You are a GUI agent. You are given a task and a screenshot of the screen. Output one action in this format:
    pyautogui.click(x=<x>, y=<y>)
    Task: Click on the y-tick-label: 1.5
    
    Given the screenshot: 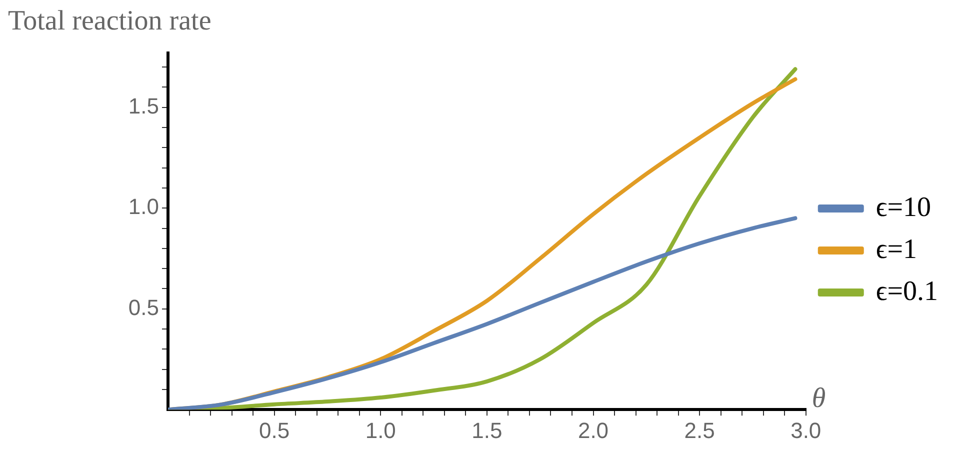 What is the action you would take?
    pyautogui.click(x=143, y=105)
    